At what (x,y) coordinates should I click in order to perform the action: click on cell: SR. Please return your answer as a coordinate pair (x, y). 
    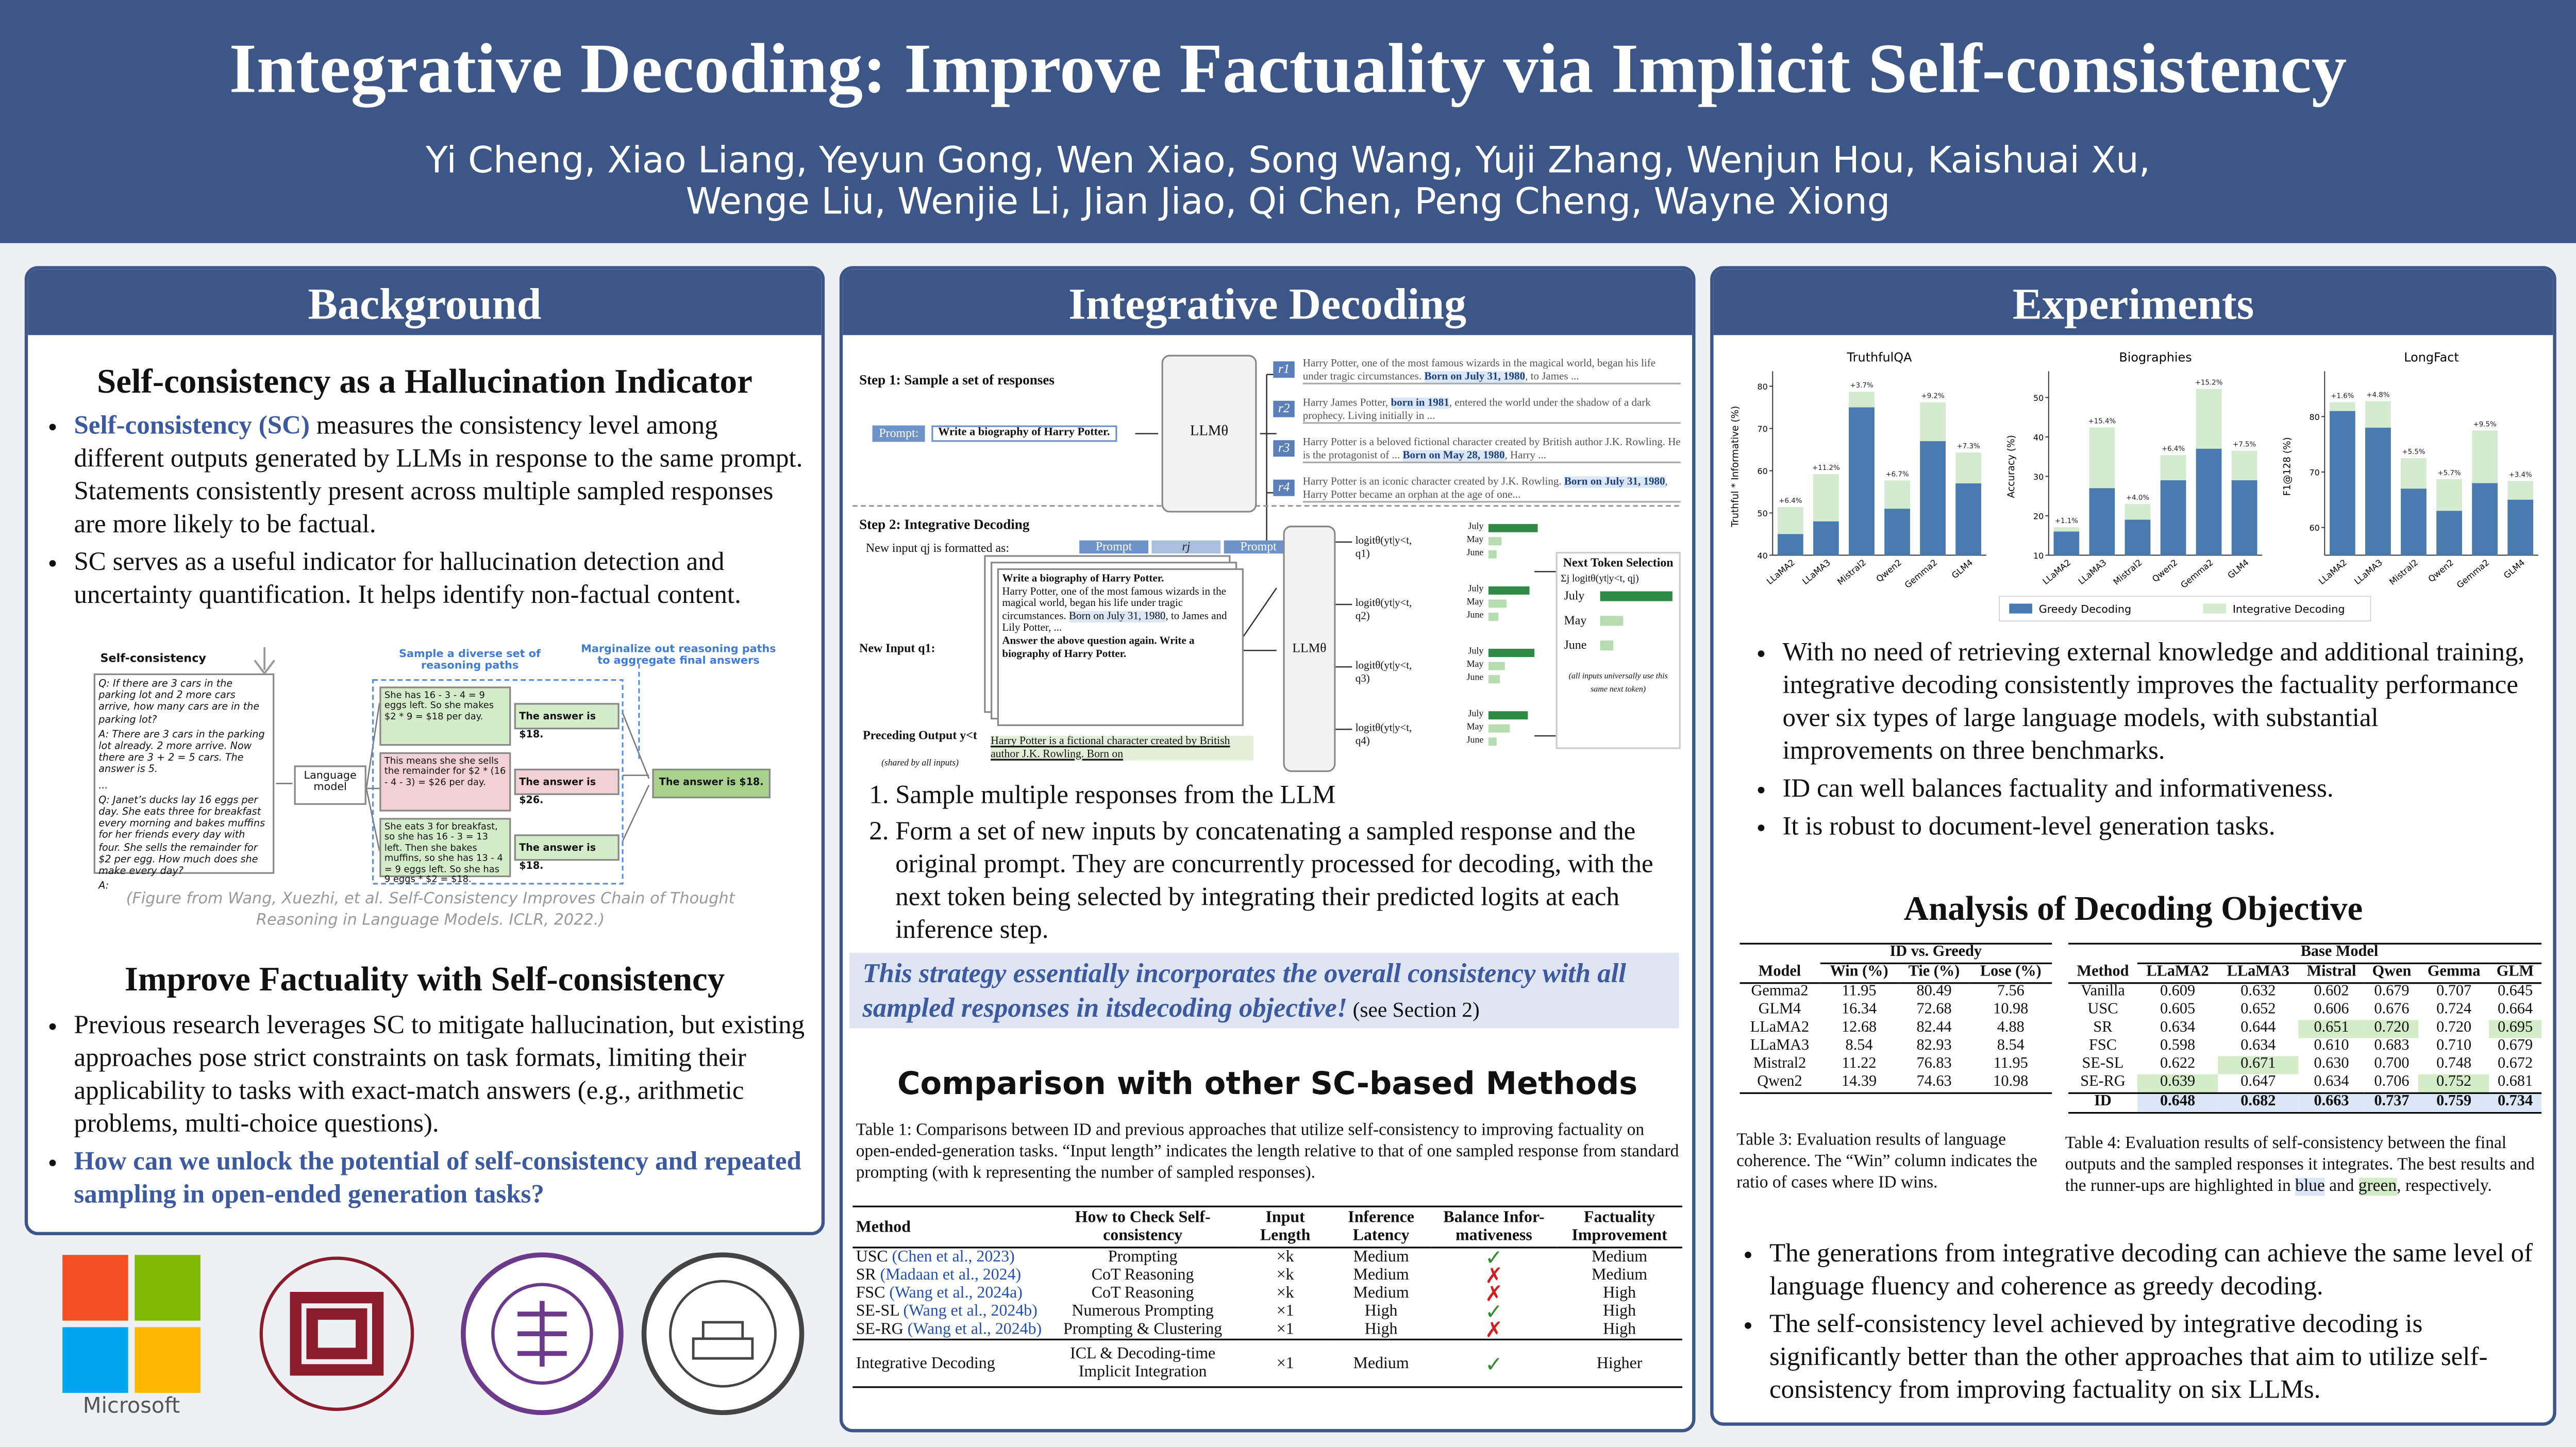
    Looking at the image, I should click on (2103, 1028).